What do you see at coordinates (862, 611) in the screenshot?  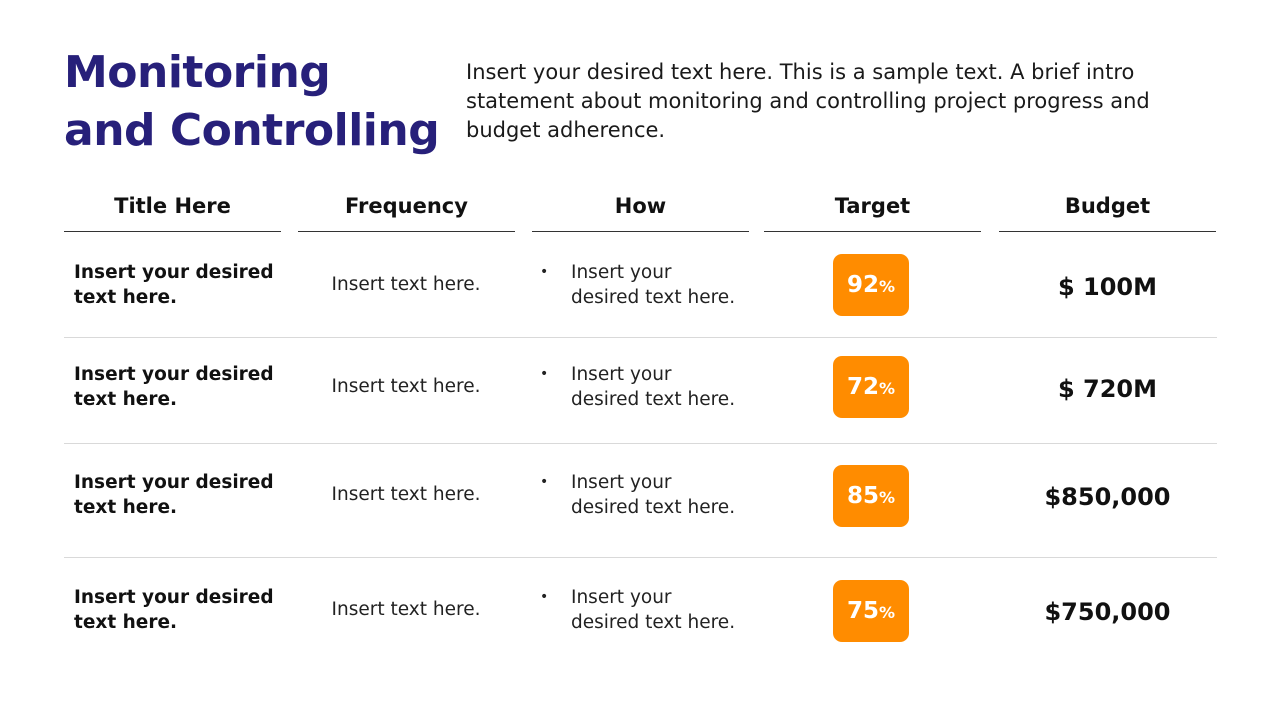 I see `target-value: 75` at bounding box center [862, 611].